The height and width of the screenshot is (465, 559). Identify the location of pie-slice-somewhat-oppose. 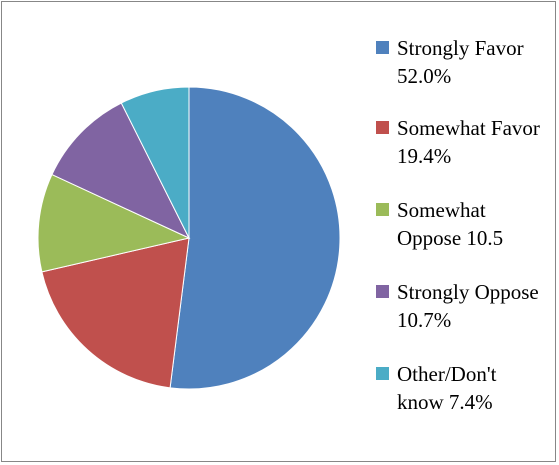
(114, 223).